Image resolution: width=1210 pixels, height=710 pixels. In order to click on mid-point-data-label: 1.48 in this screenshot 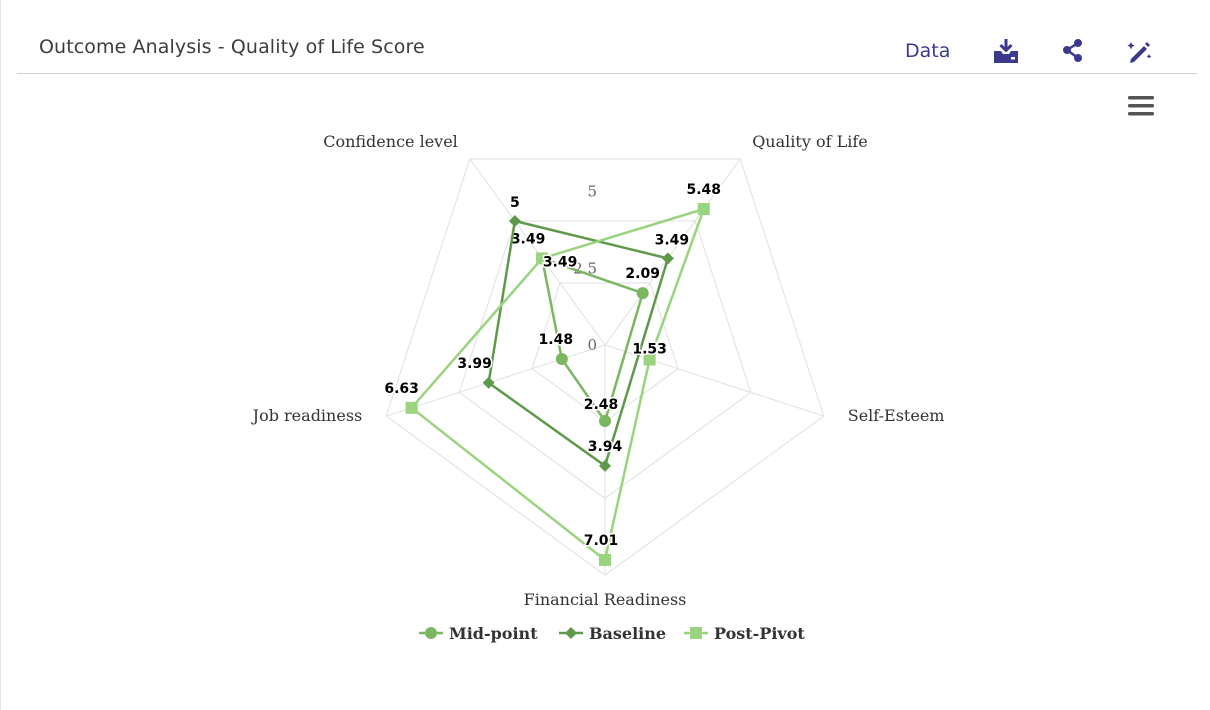, I will do `click(556, 340)`.